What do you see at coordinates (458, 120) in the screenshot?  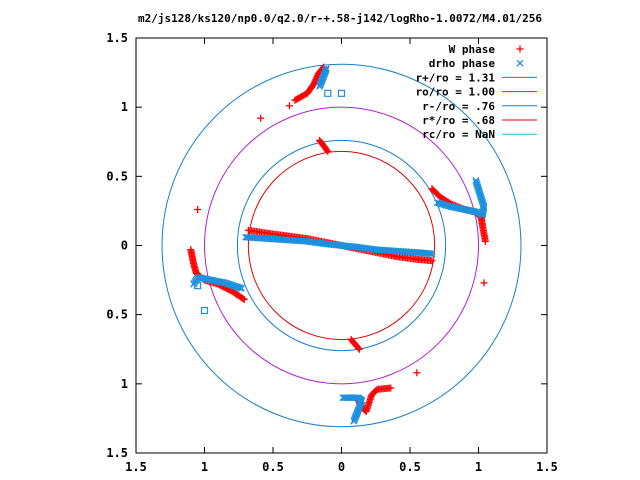 I see `legend-label: r*/ro = .68` at bounding box center [458, 120].